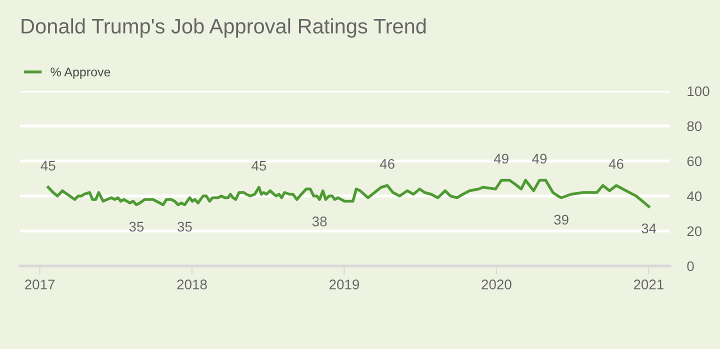  Describe the element at coordinates (224, 28) in the screenshot. I see `chart-title: Donald Trump's Job Approval Ratings Trend` at that location.